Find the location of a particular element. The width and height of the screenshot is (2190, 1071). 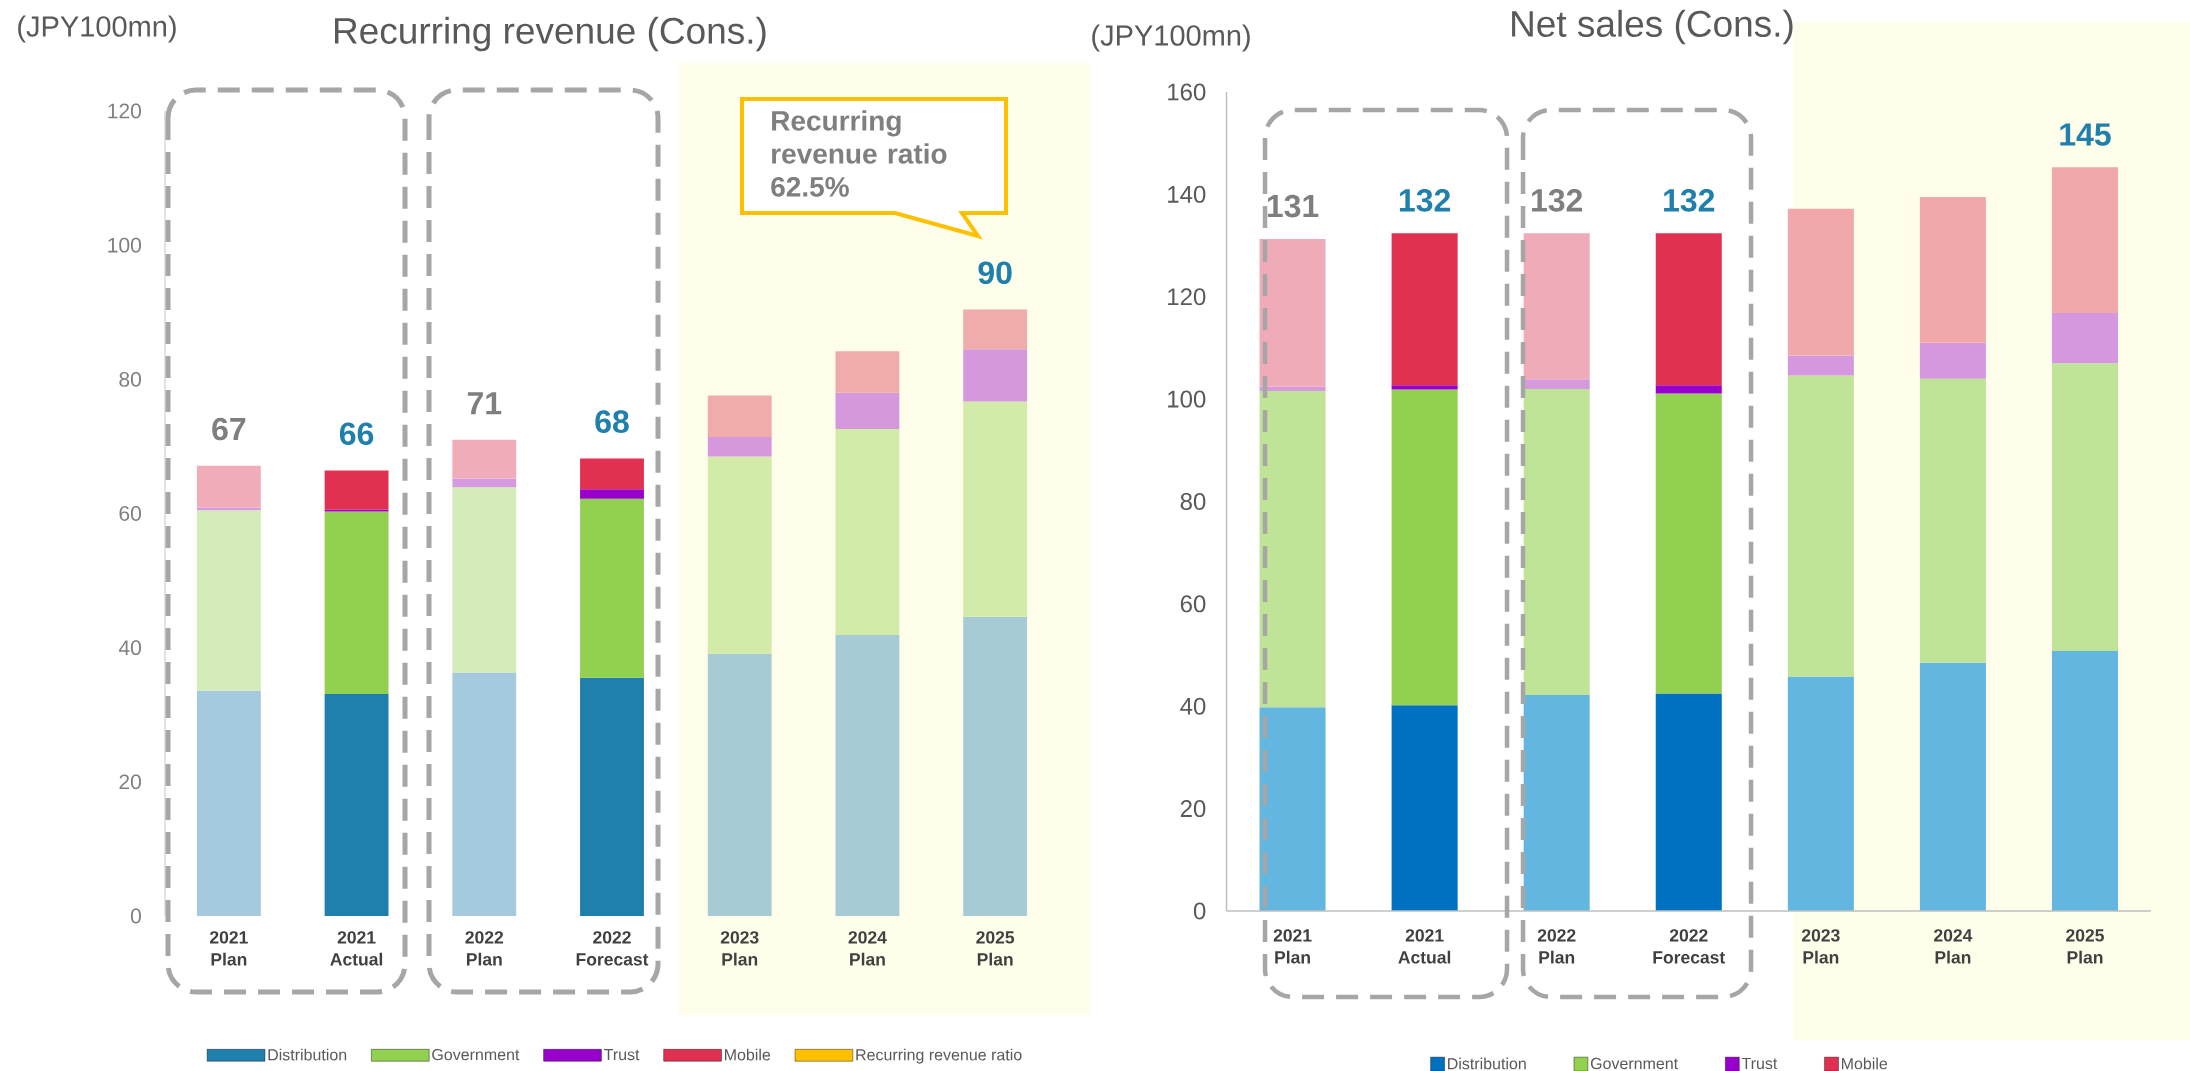

y-tick-label: 20 is located at coordinates (130, 782).